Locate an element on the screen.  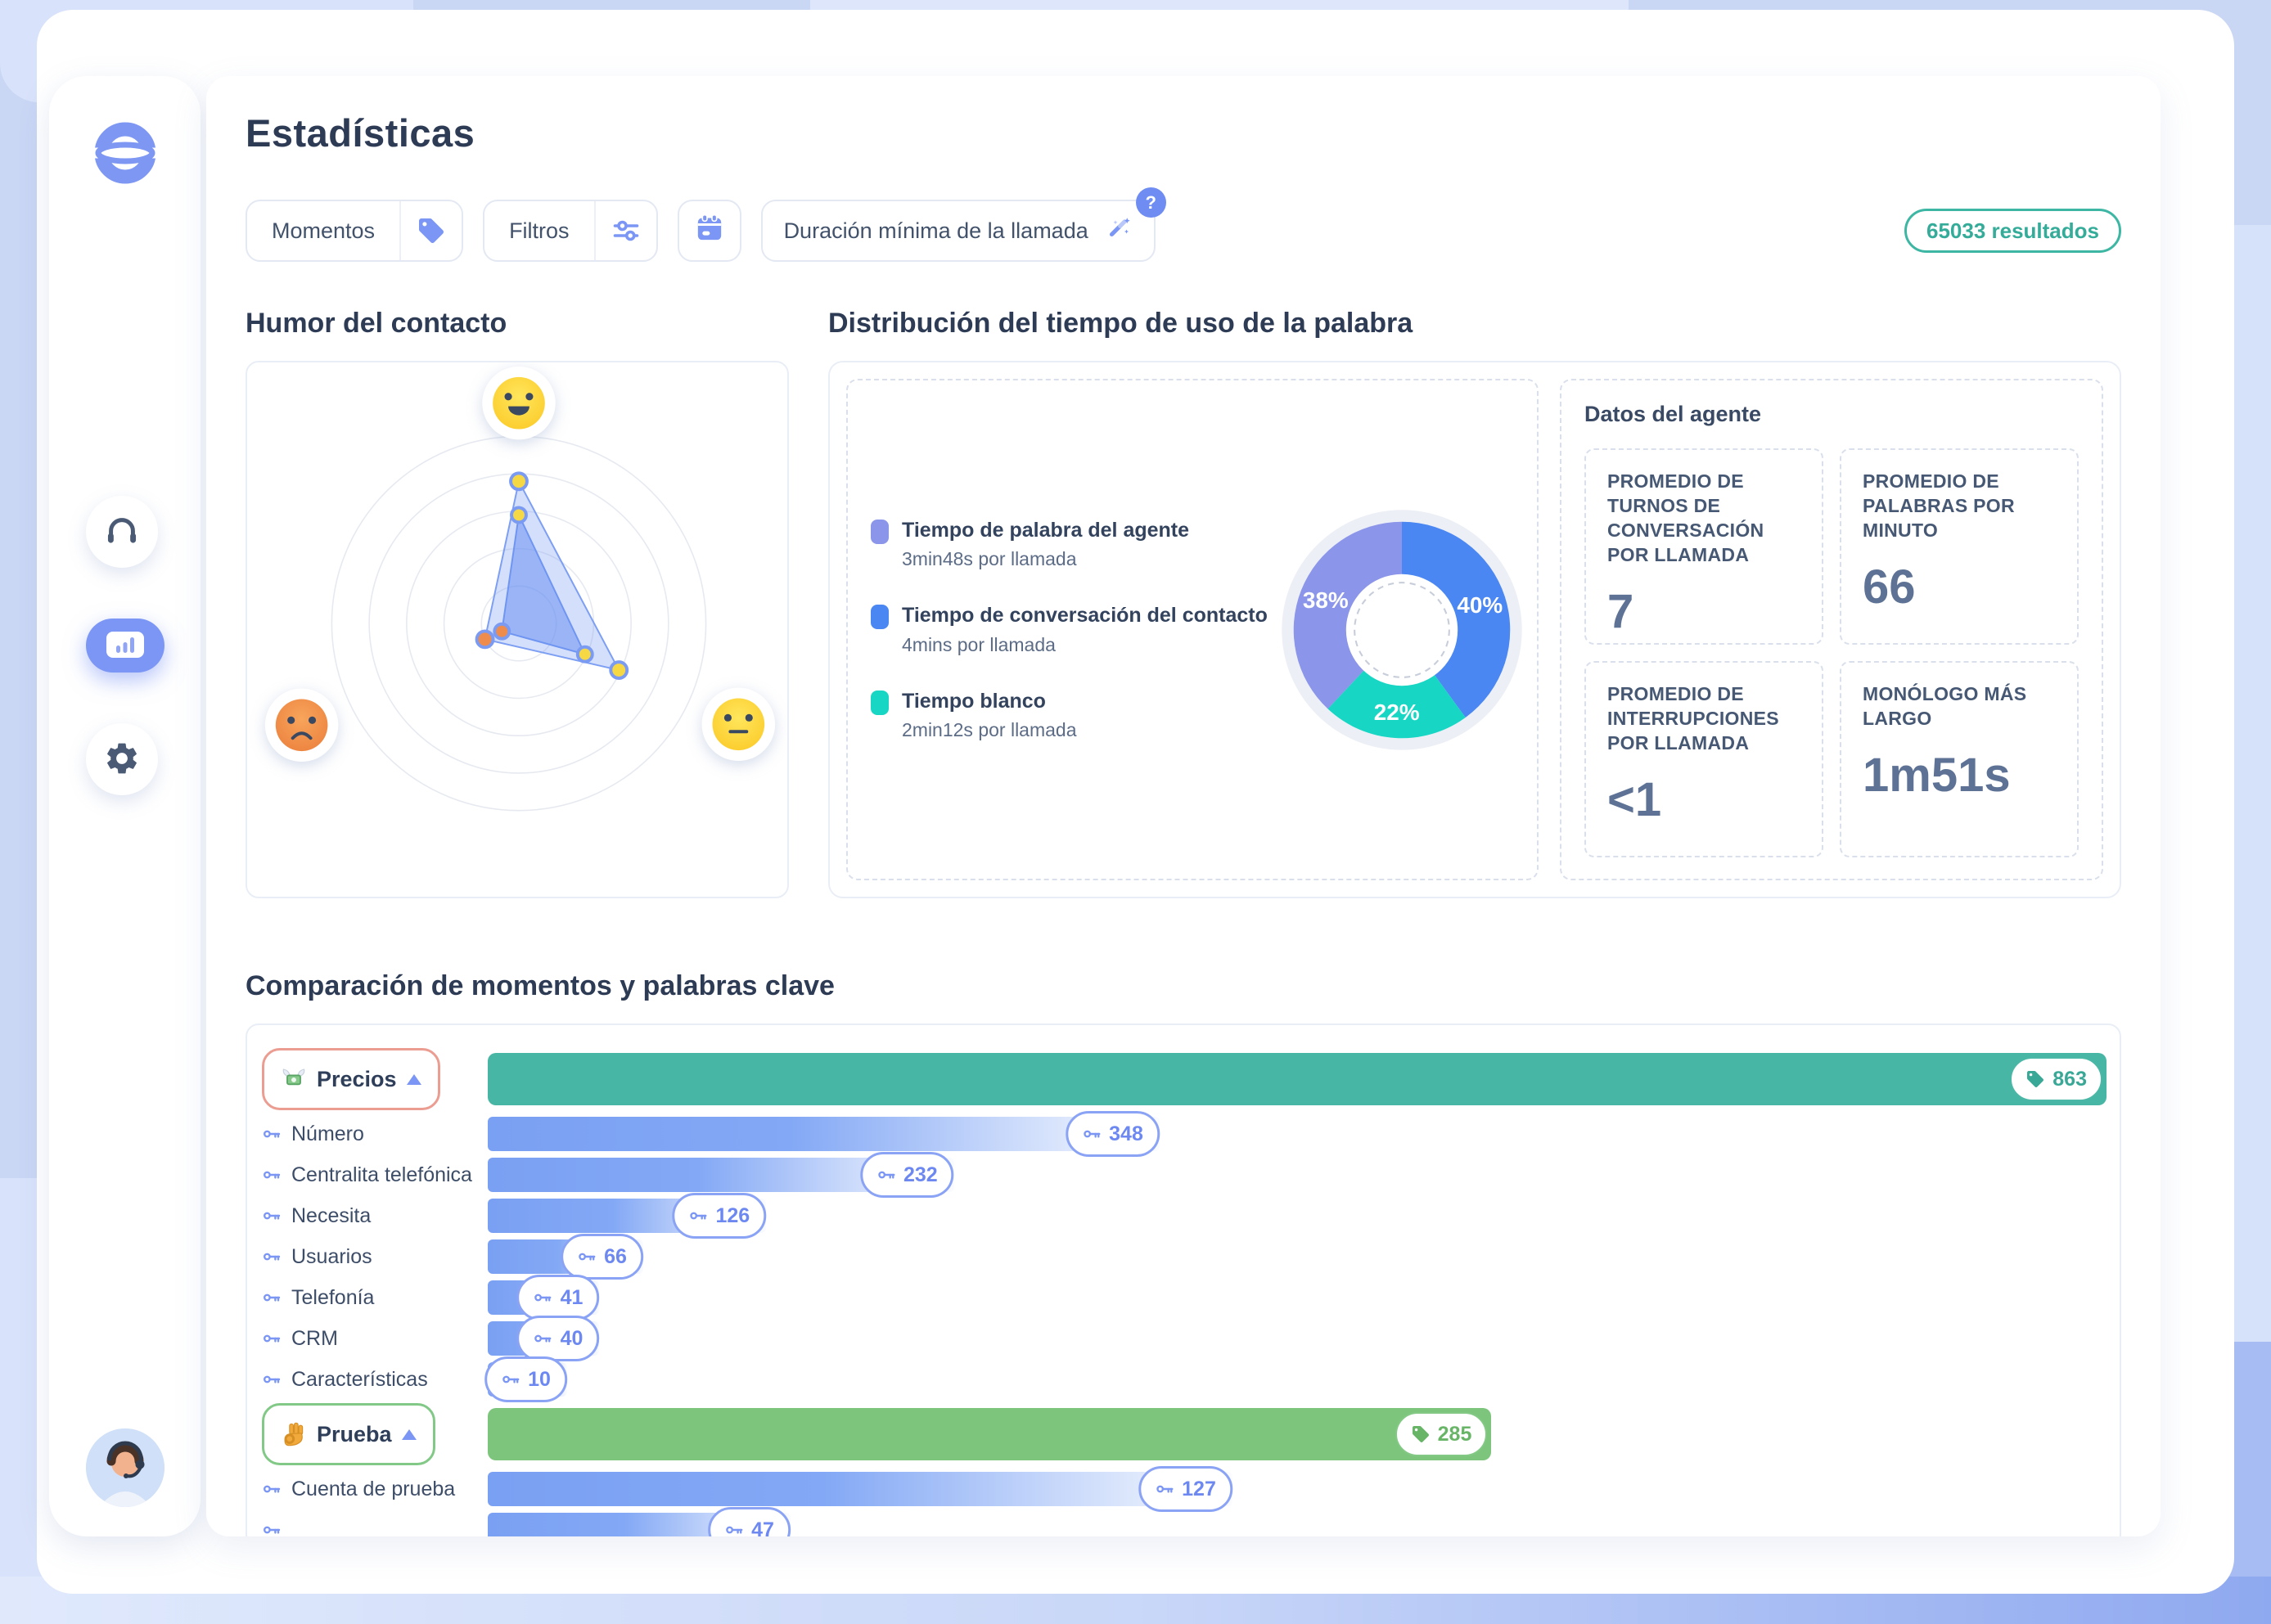
bar: 41 is located at coordinates (544, 1297).